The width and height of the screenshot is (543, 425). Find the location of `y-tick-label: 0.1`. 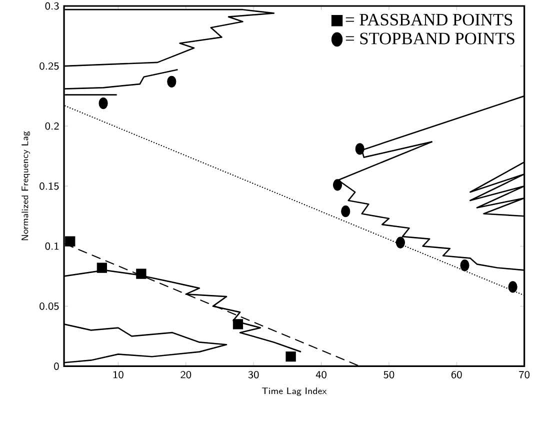

y-tick-label: 0.1 is located at coordinates (52, 246).